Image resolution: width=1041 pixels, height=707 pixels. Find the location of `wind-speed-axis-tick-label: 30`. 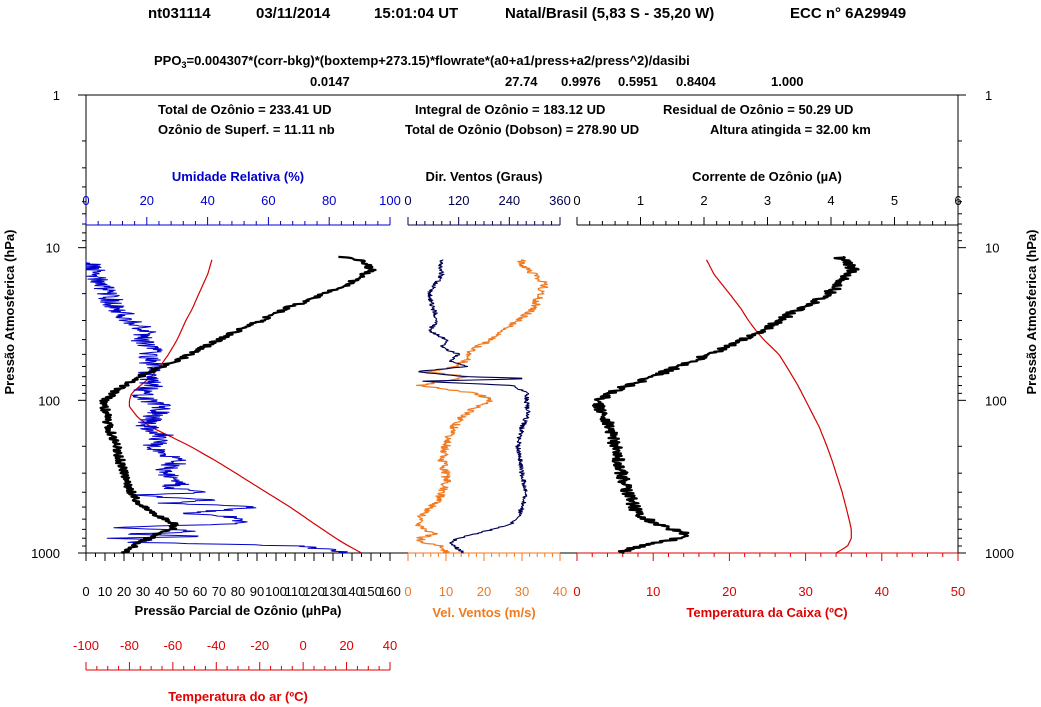

wind-speed-axis-tick-label: 30 is located at coordinates (522, 591).